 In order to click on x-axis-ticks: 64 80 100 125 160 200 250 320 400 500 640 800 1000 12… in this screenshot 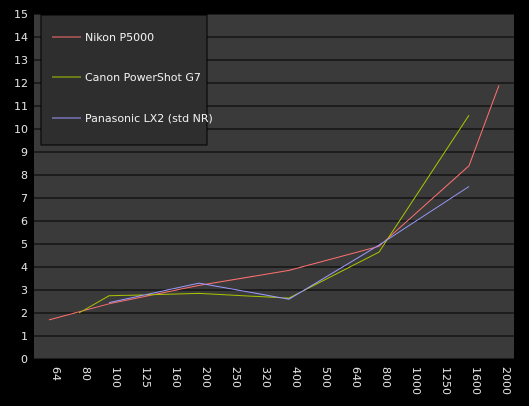, I will do `click(281, 381)`.